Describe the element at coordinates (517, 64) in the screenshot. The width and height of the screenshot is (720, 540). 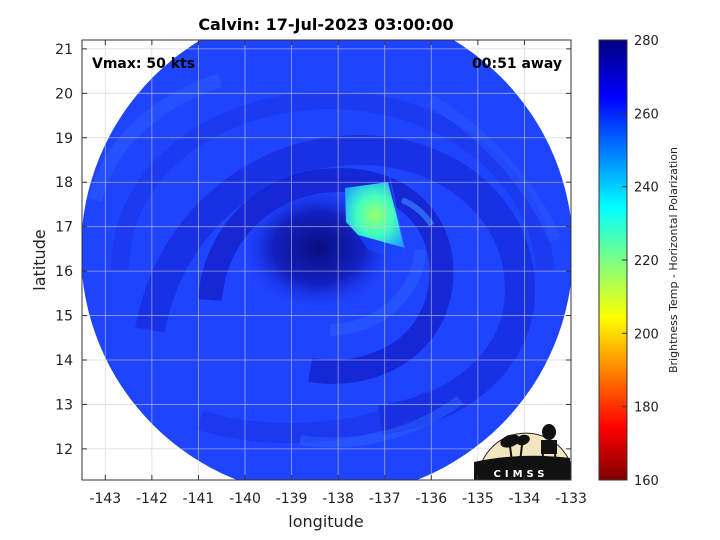
I see `time-away-label: 00:51 away` at that location.